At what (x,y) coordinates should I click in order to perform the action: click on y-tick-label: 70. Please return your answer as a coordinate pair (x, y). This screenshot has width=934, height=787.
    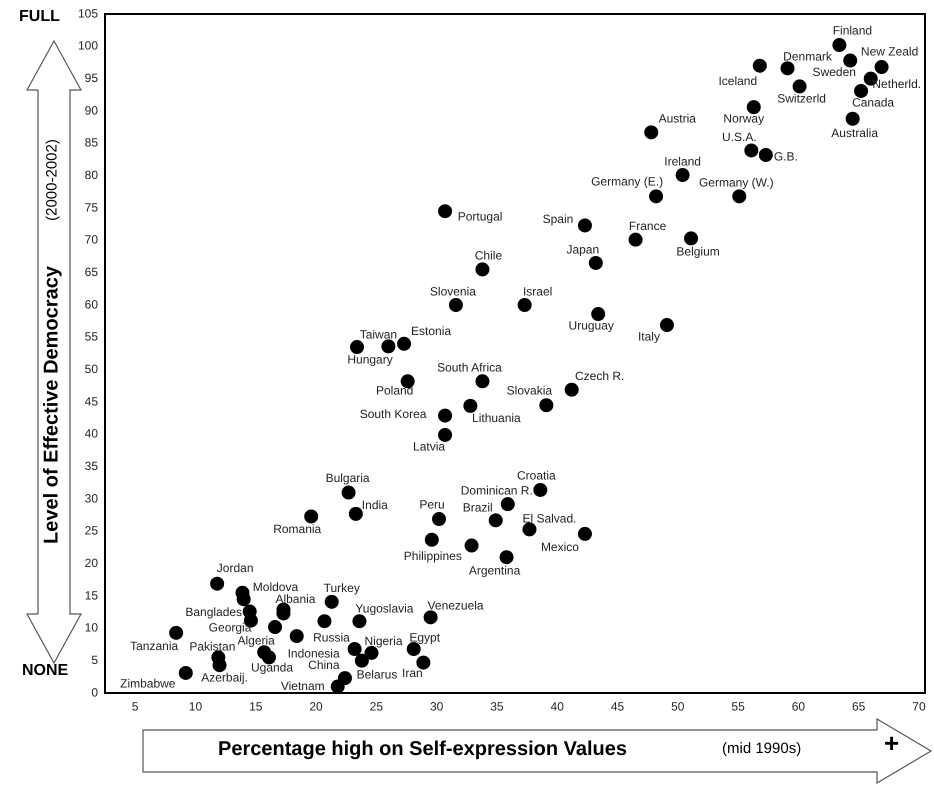
    Looking at the image, I should click on (91, 239).